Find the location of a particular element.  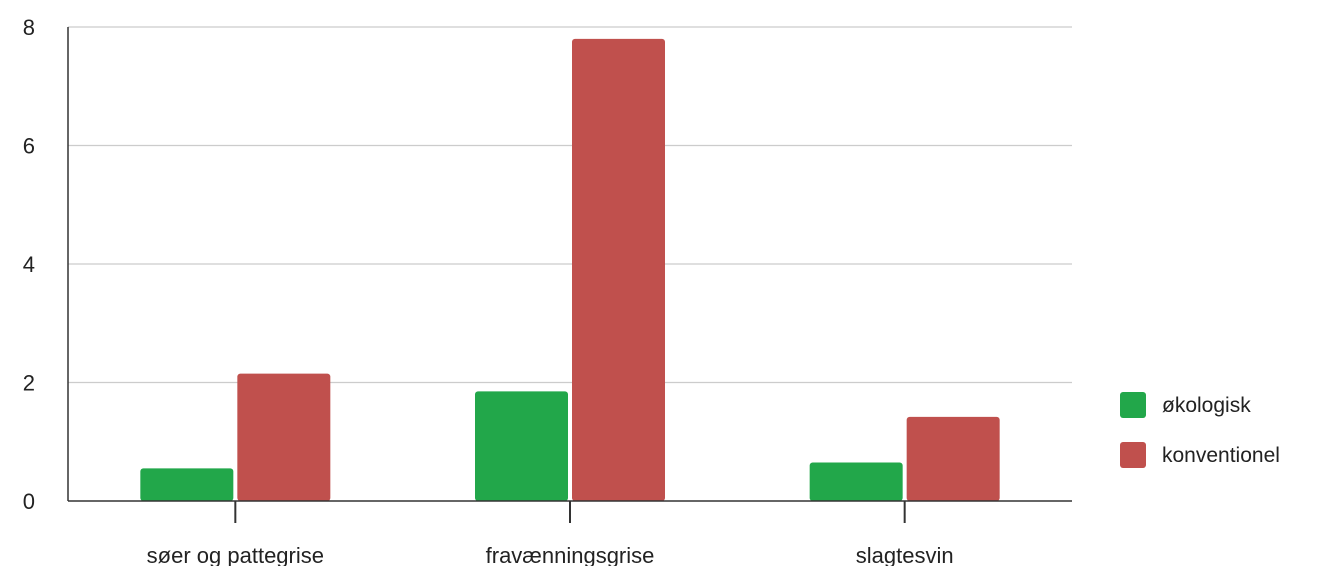

category-label: slagtesvin is located at coordinates (905, 554).